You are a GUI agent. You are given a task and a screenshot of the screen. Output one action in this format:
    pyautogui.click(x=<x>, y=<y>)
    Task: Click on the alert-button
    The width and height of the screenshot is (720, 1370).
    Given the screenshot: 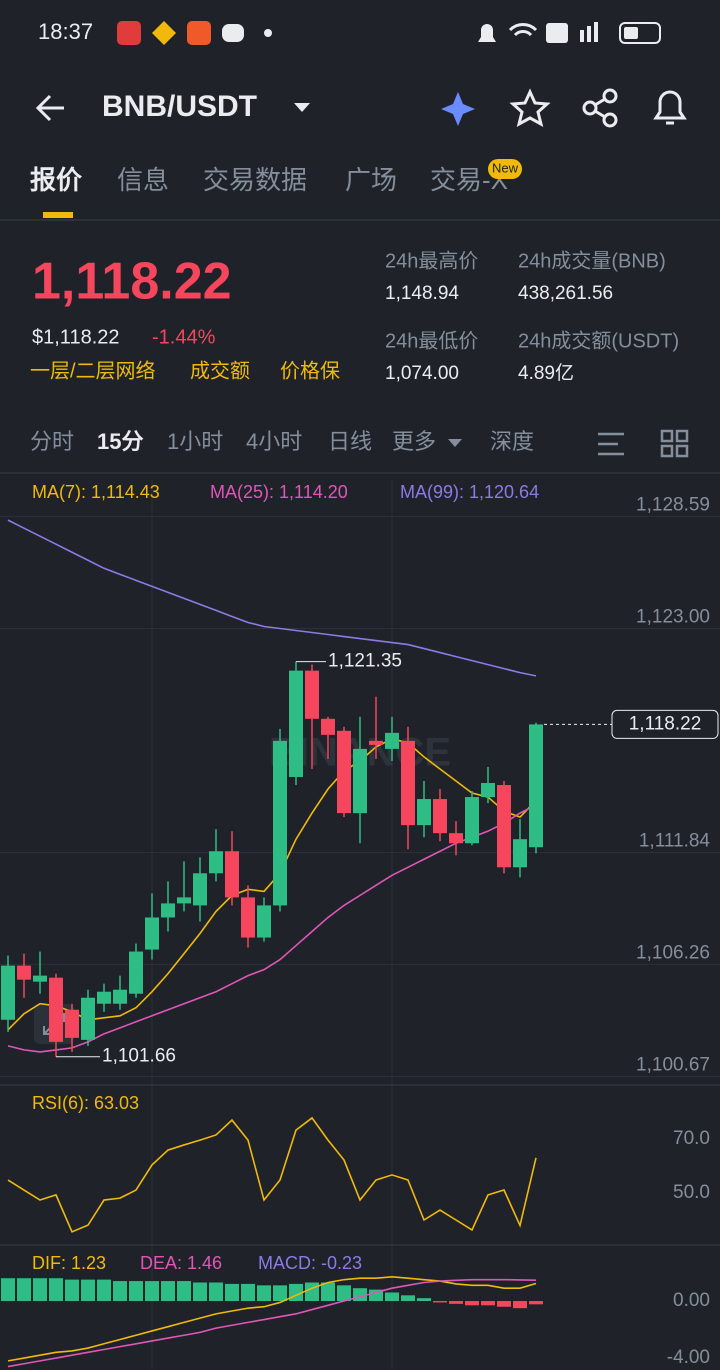 What is the action you would take?
    pyautogui.click(x=670, y=107)
    